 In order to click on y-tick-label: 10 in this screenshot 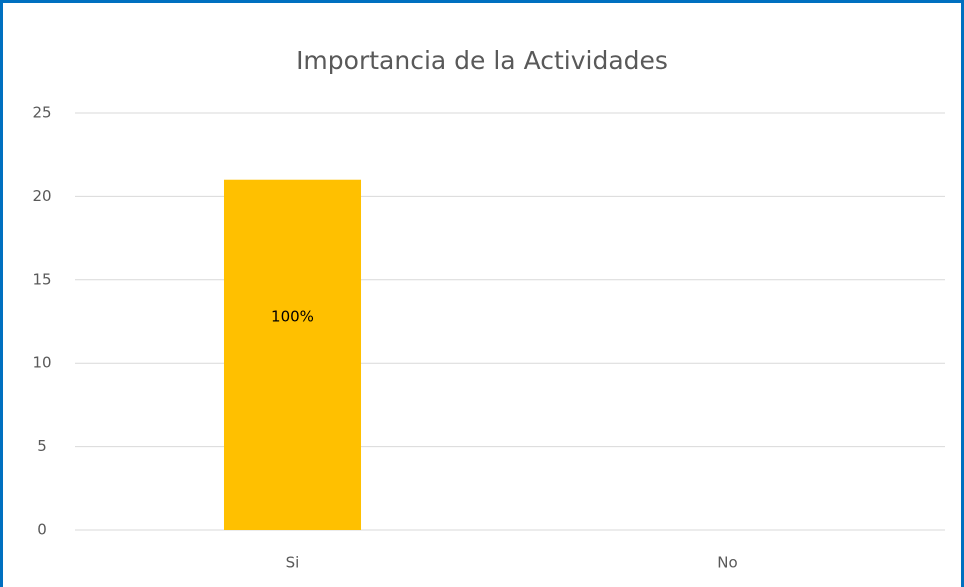, I will do `click(41, 363)`.